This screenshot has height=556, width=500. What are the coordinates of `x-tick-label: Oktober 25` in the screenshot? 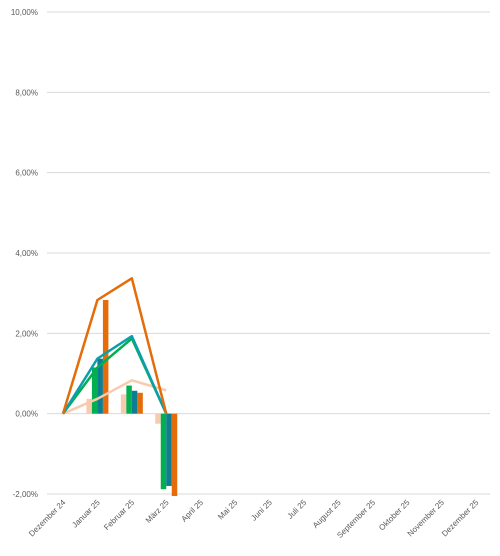 It's located at (394, 515).